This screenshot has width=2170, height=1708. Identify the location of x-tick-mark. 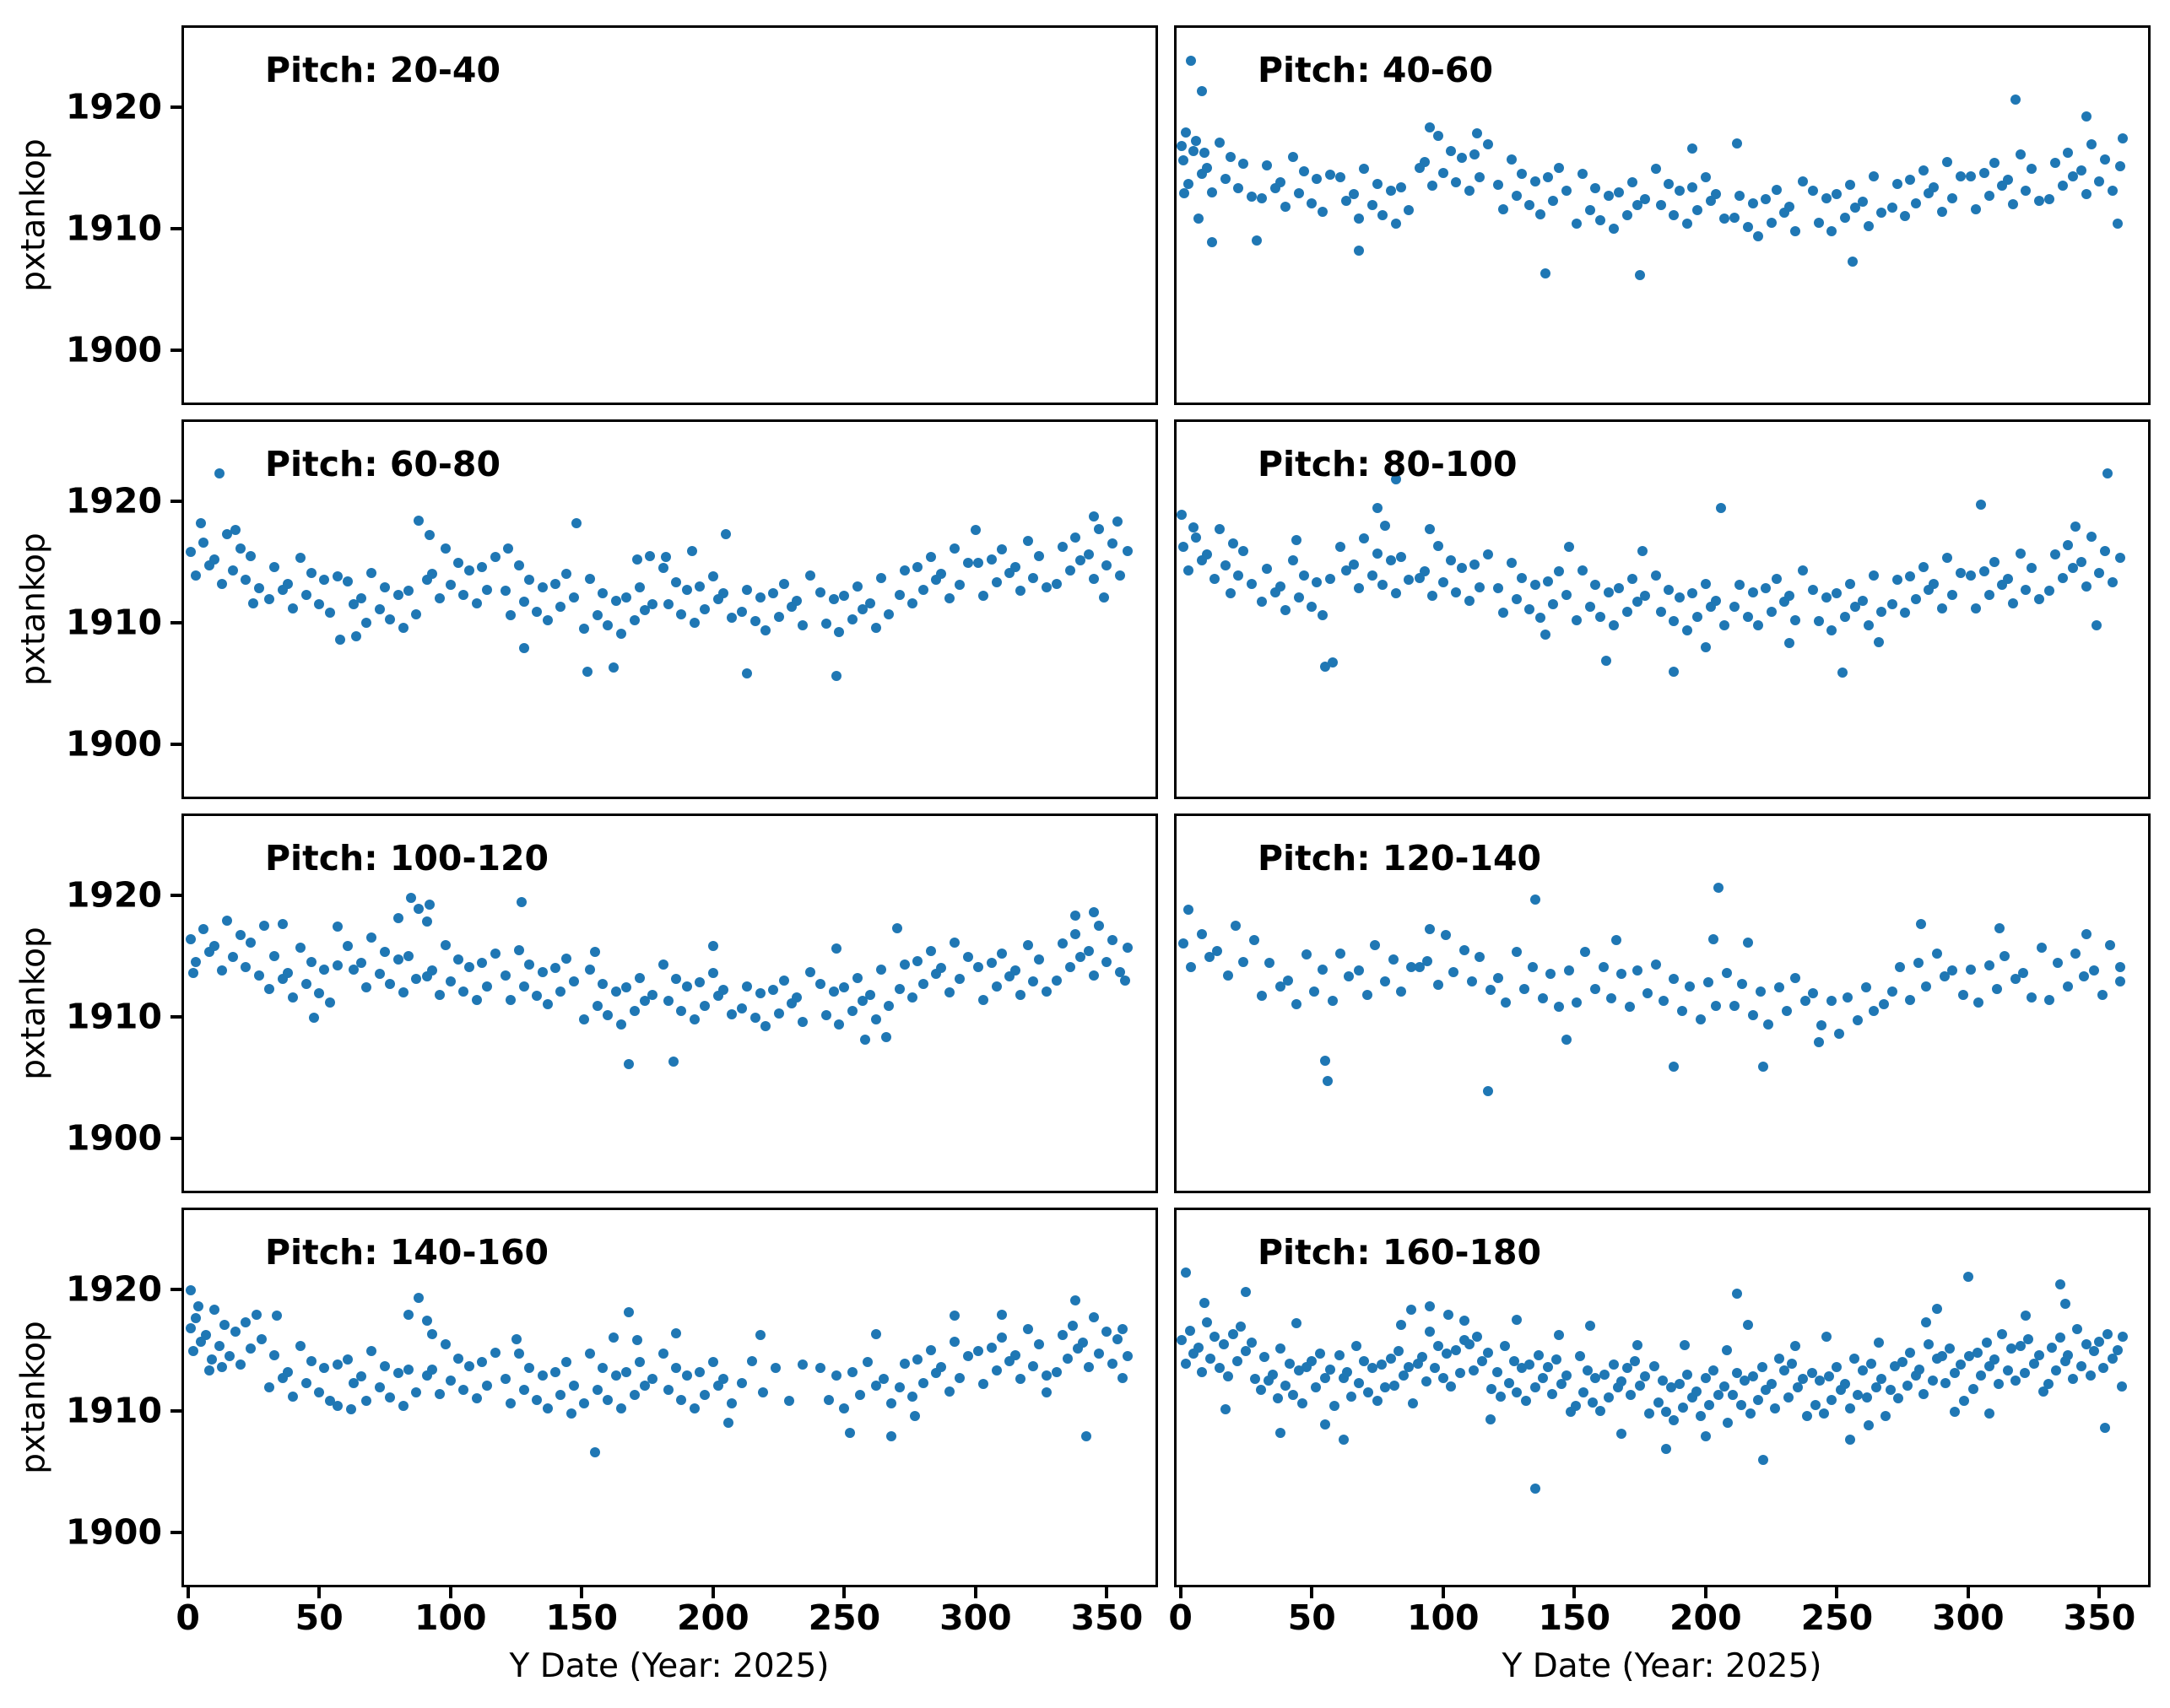
(450, 1592).